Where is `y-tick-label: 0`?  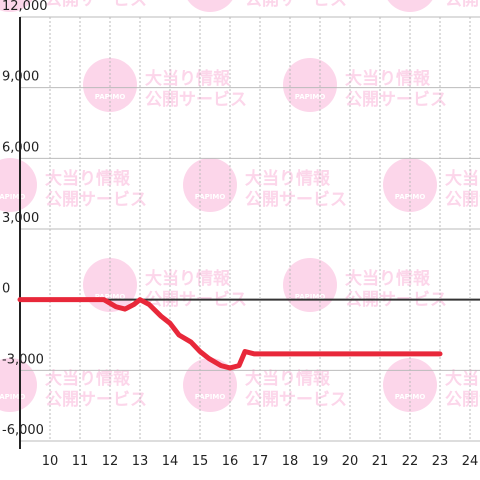
y-tick-label: 0 is located at coordinates (6, 289).